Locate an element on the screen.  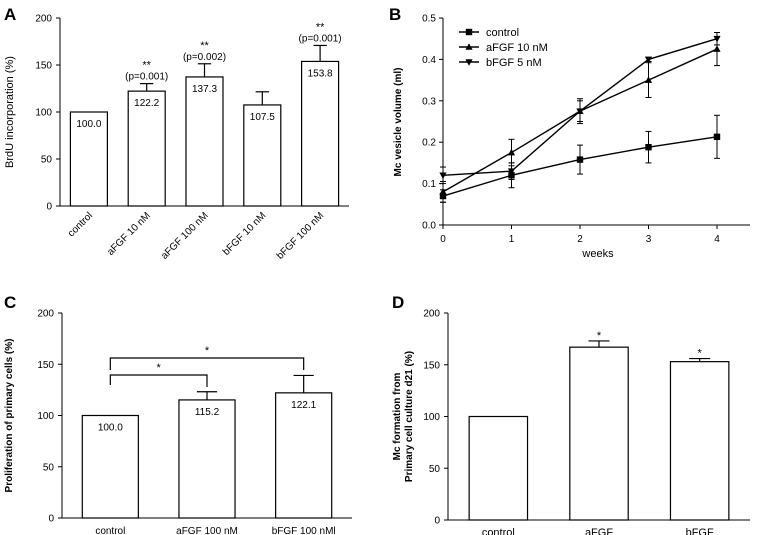
value-label: 122.2 is located at coordinates (146, 103).